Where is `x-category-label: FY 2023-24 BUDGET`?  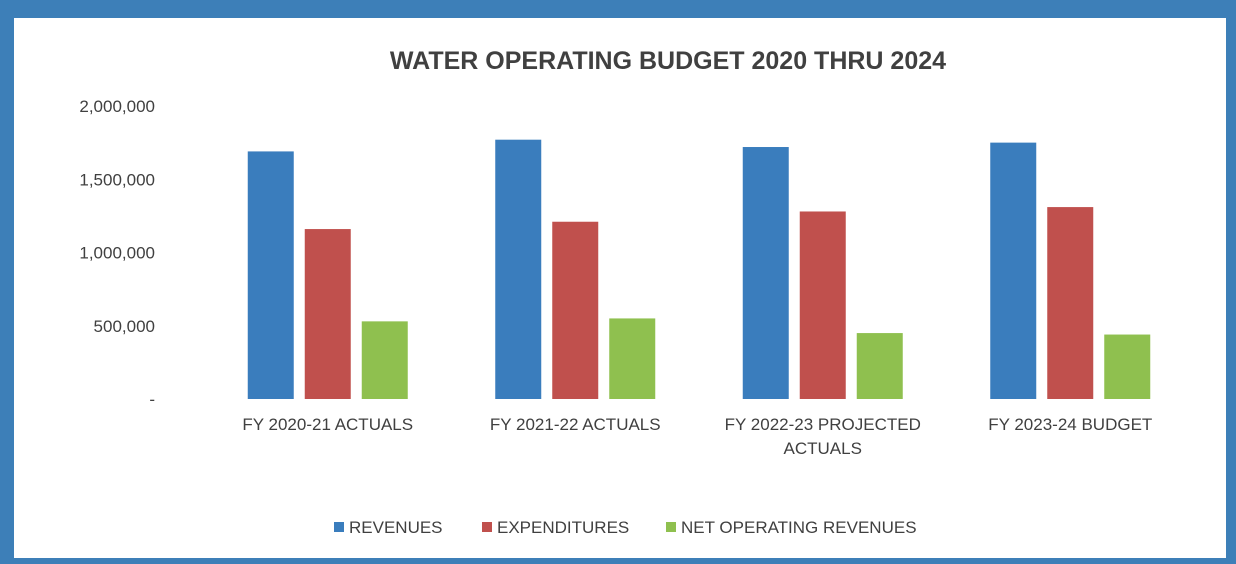 x-category-label: FY 2023-24 BUDGET is located at coordinates (1070, 424).